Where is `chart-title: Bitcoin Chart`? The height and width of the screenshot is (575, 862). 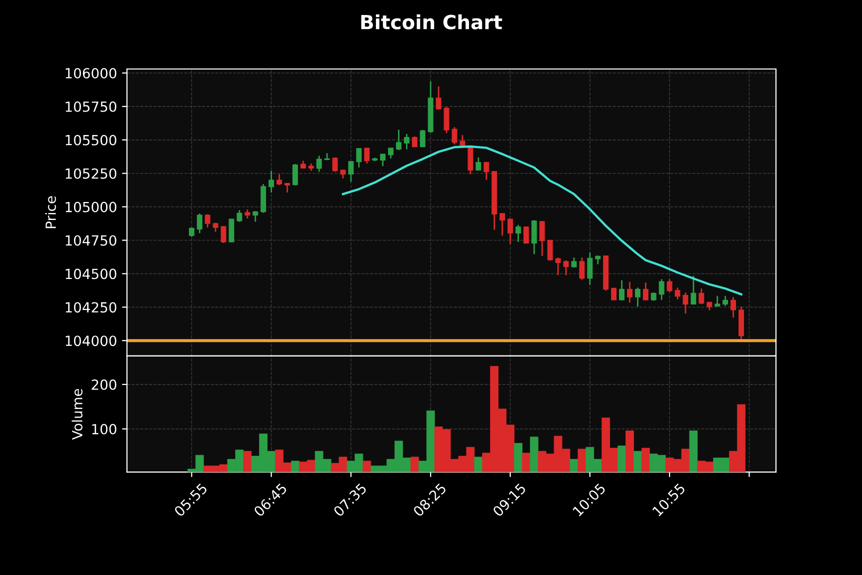 chart-title: Bitcoin Chart is located at coordinates (431, 22).